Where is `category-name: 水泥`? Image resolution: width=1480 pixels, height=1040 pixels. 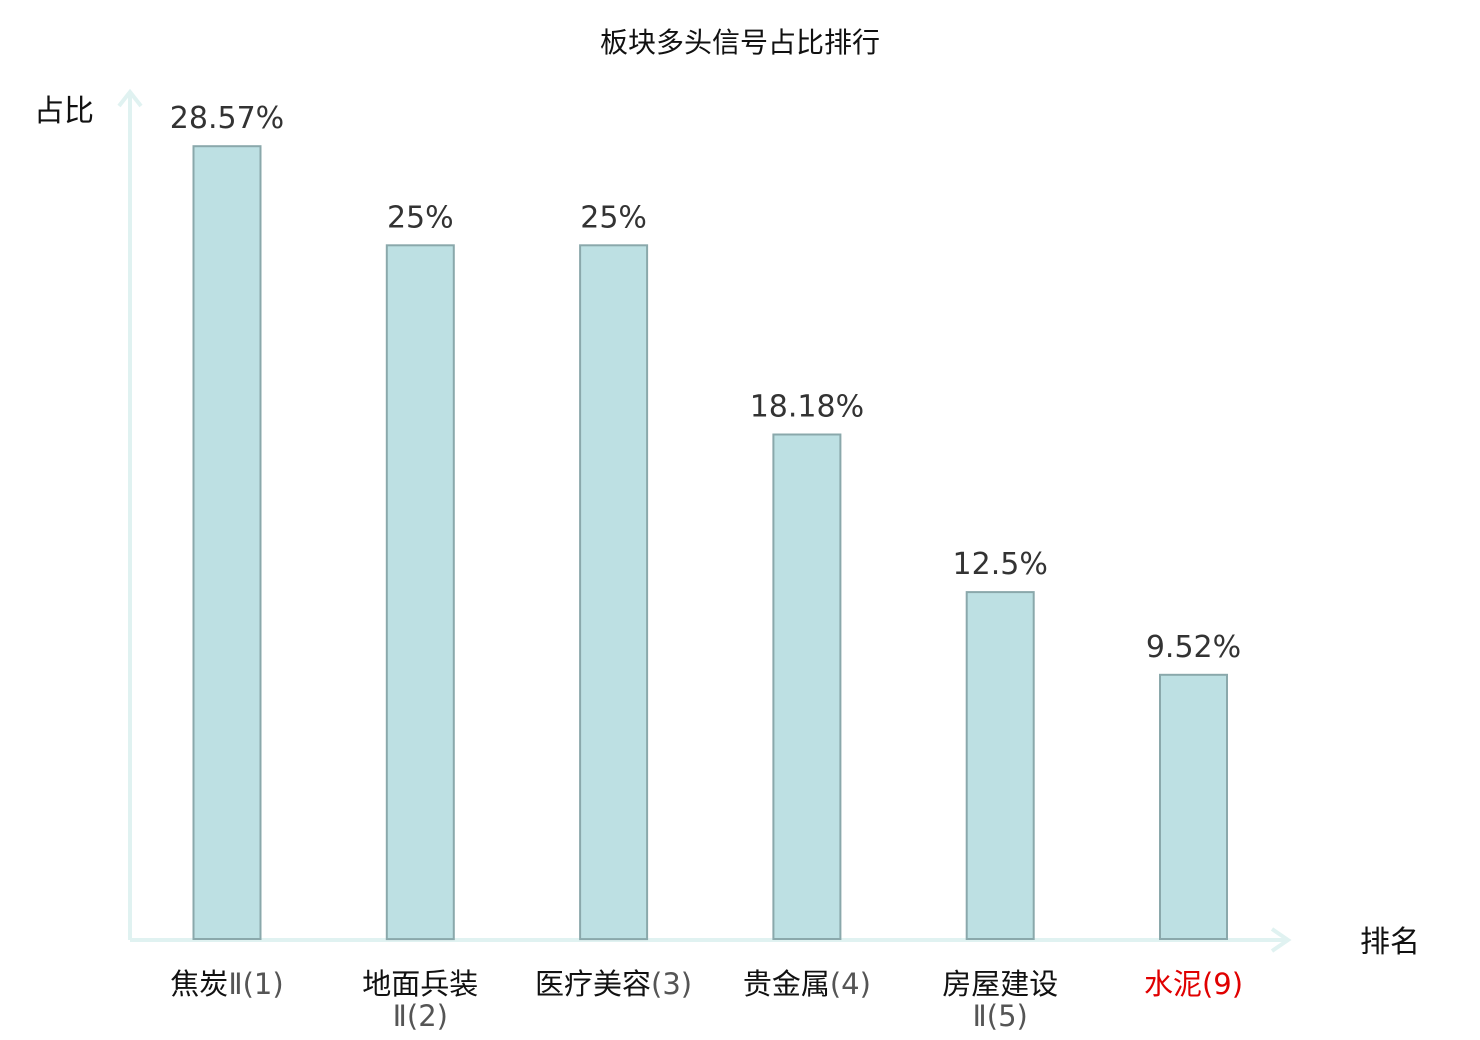
category-name: 水泥 is located at coordinates (1173, 984).